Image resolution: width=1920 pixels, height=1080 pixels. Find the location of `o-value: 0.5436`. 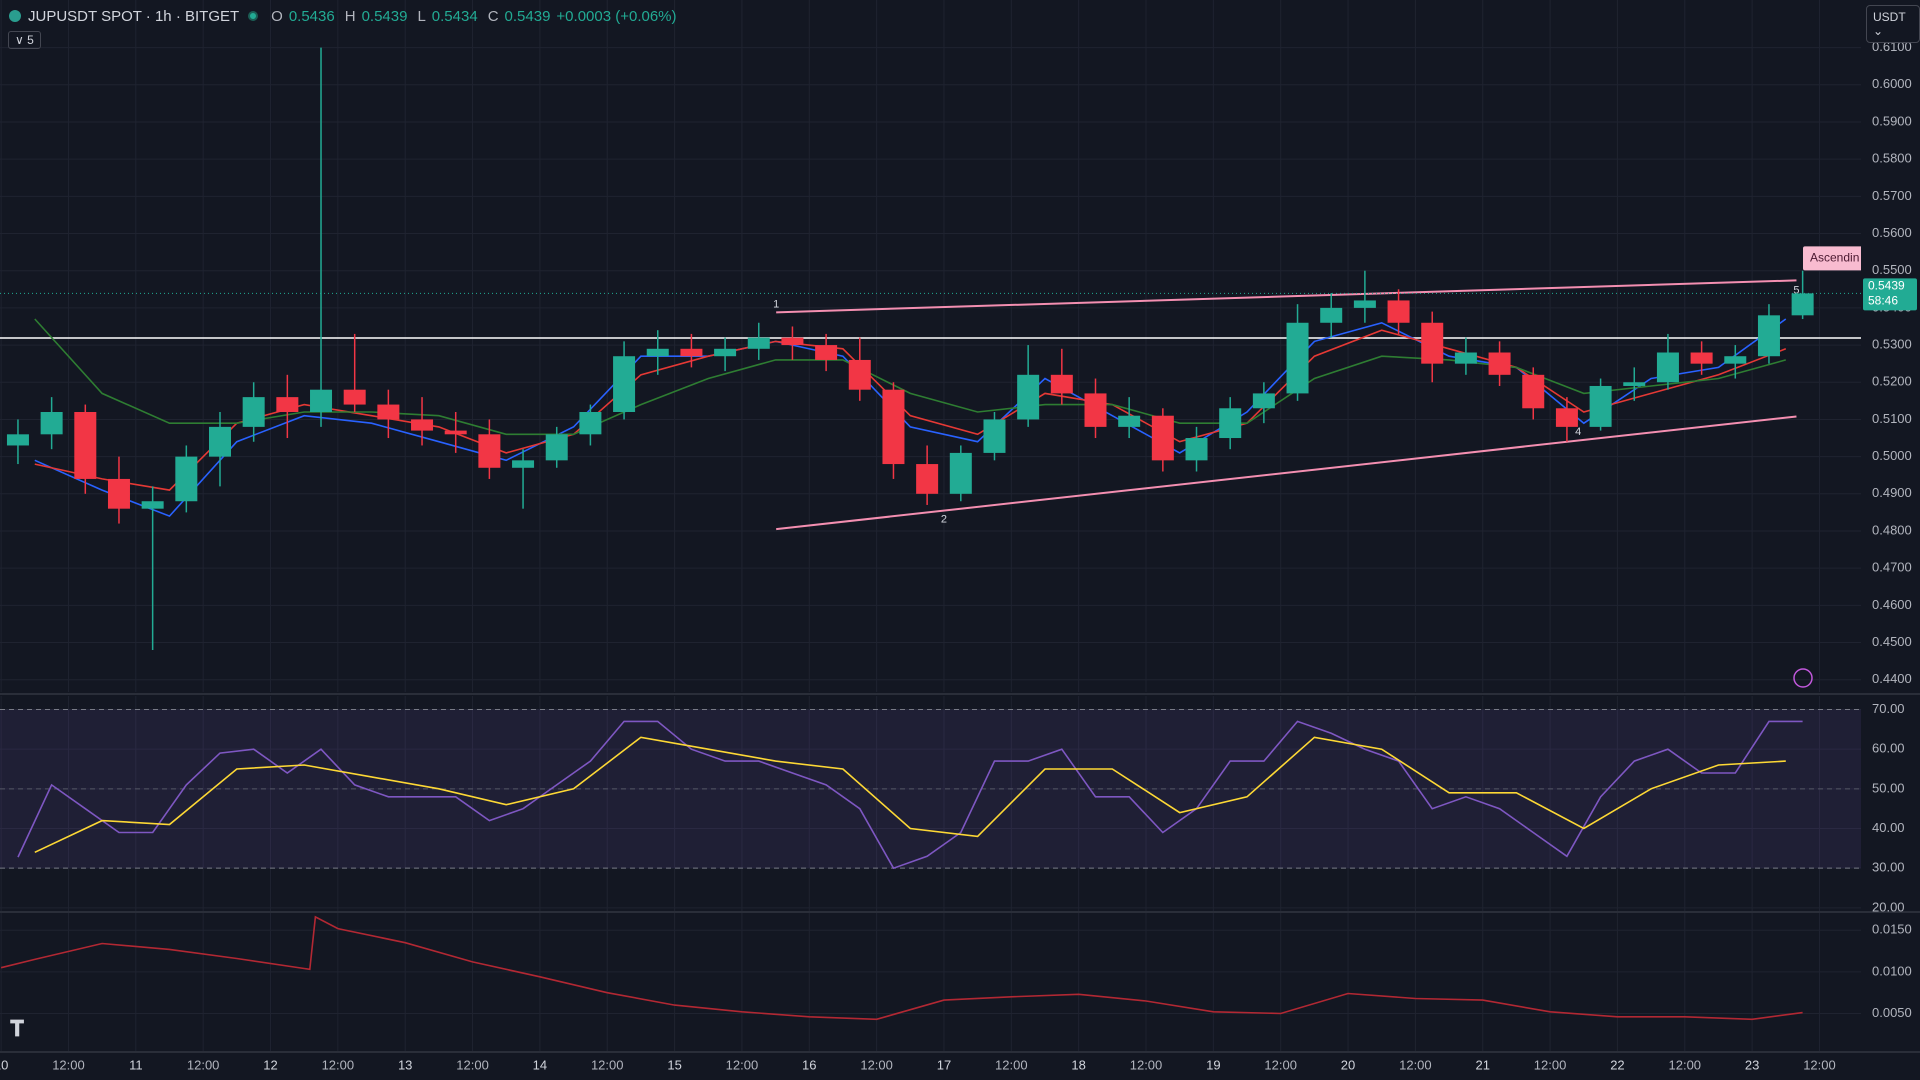

o-value: 0.5436 is located at coordinates (311, 16).